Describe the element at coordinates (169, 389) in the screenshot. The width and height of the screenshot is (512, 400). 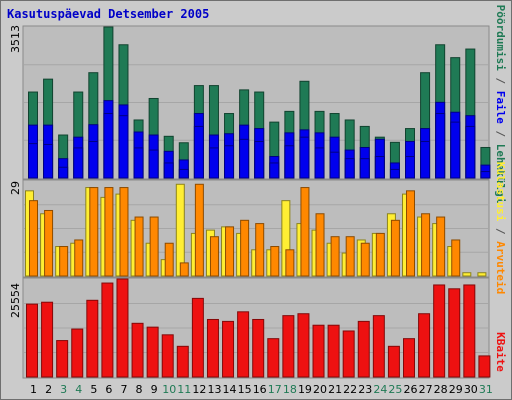
I see `day-label: 10` at that location.